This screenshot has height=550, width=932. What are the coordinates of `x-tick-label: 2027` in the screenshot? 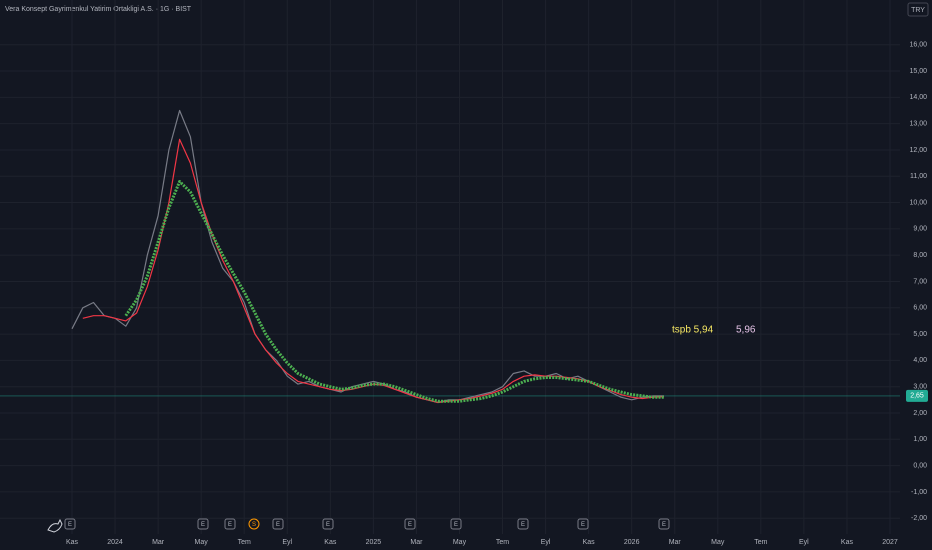 It's located at (890, 542).